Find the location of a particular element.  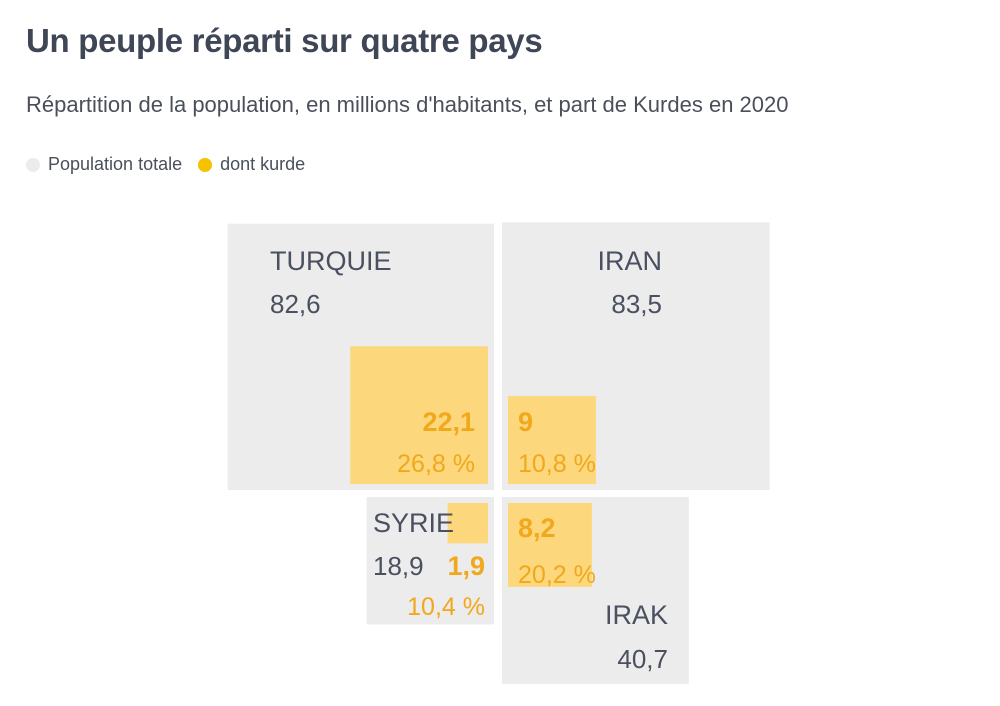

legend-item-total: Population totale is located at coordinates (104, 164).